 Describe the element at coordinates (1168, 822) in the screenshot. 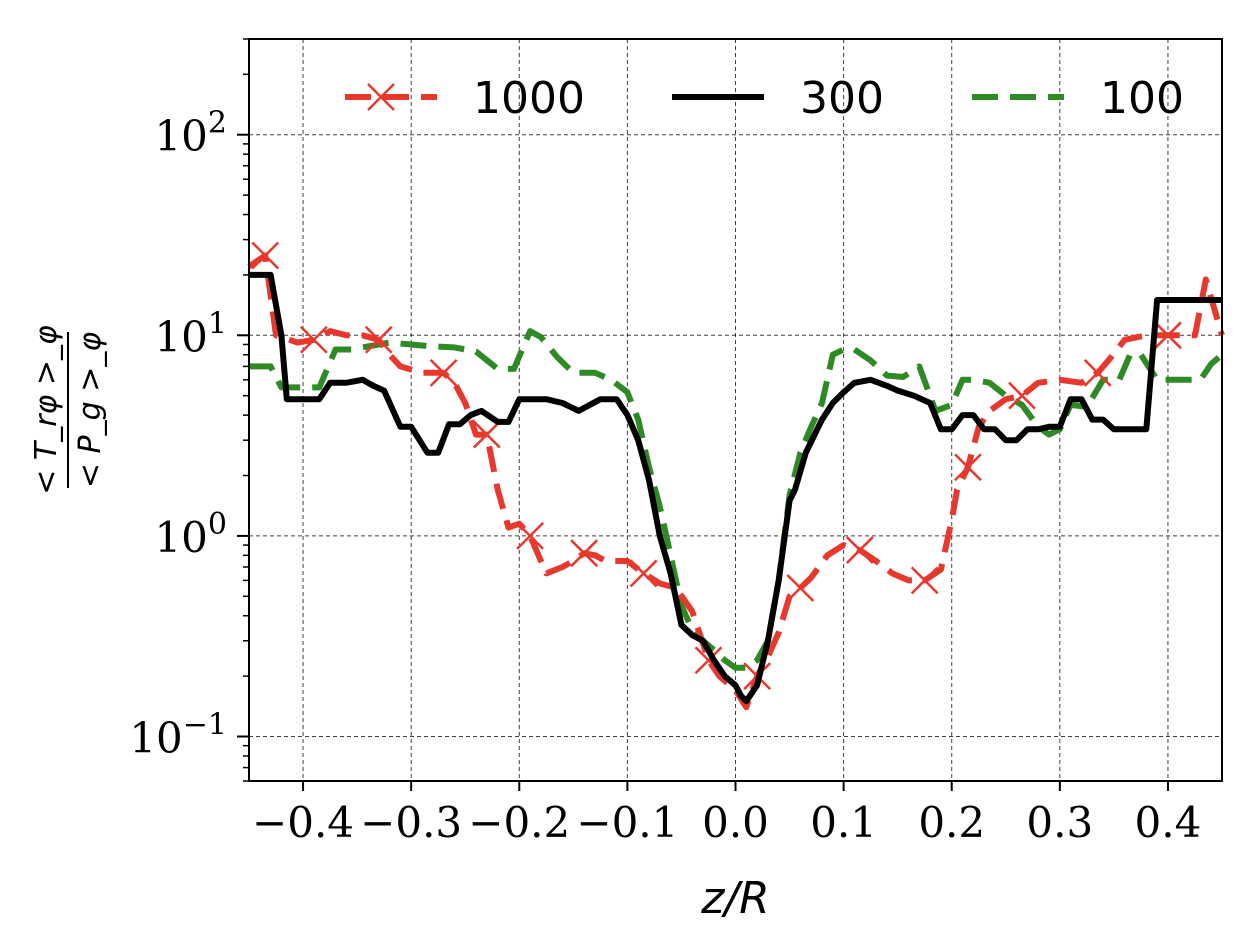

I see `x-tick-label: 0.4` at that location.